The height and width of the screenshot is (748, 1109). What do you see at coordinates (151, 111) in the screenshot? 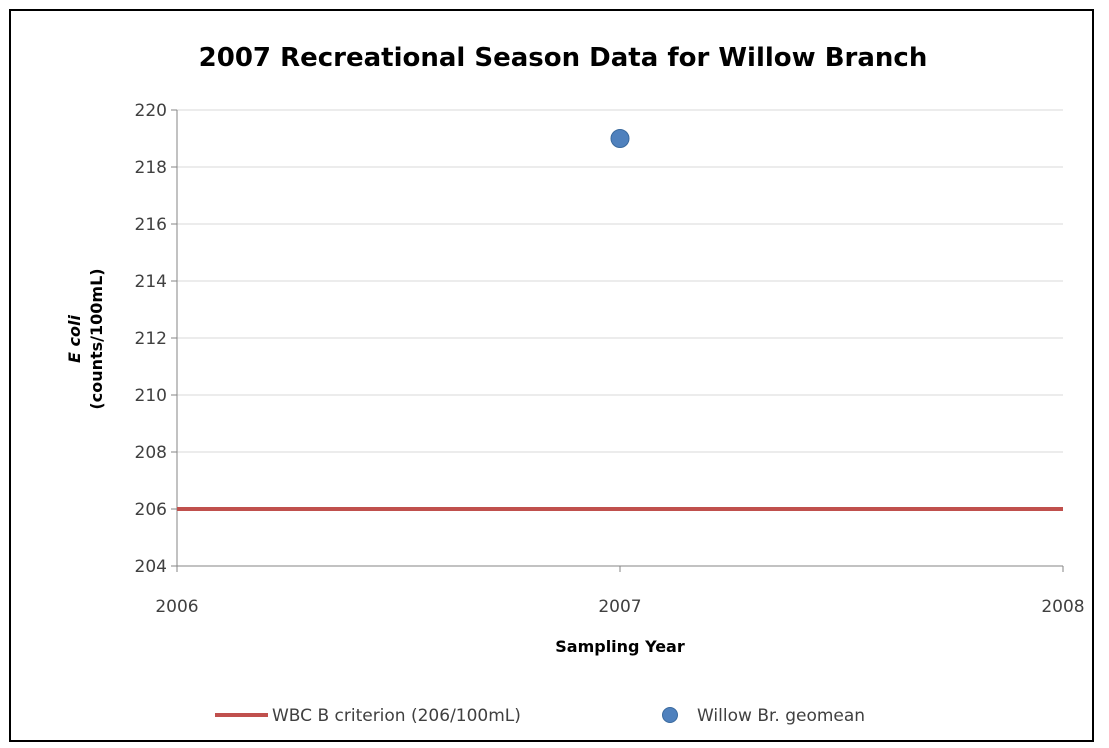
I see `y-tick-label: 220` at bounding box center [151, 111].